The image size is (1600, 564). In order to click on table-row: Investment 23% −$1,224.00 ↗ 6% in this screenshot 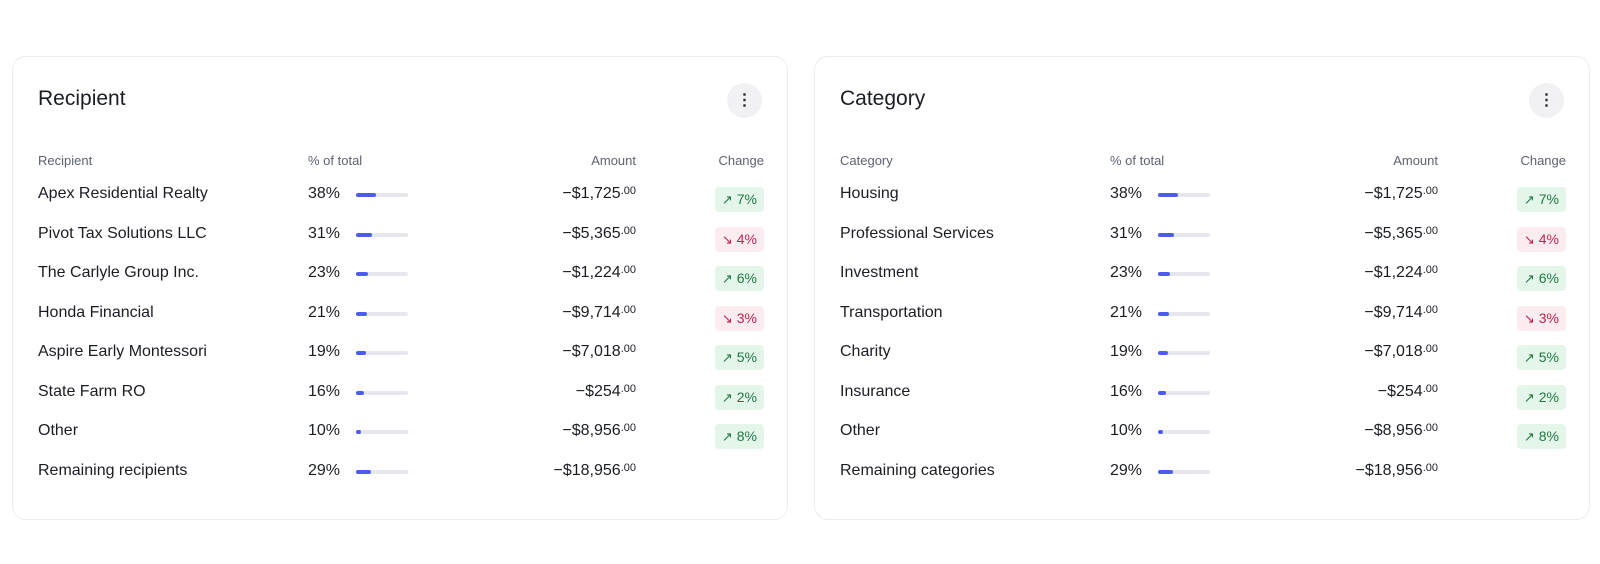, I will do `click(1203, 276)`.